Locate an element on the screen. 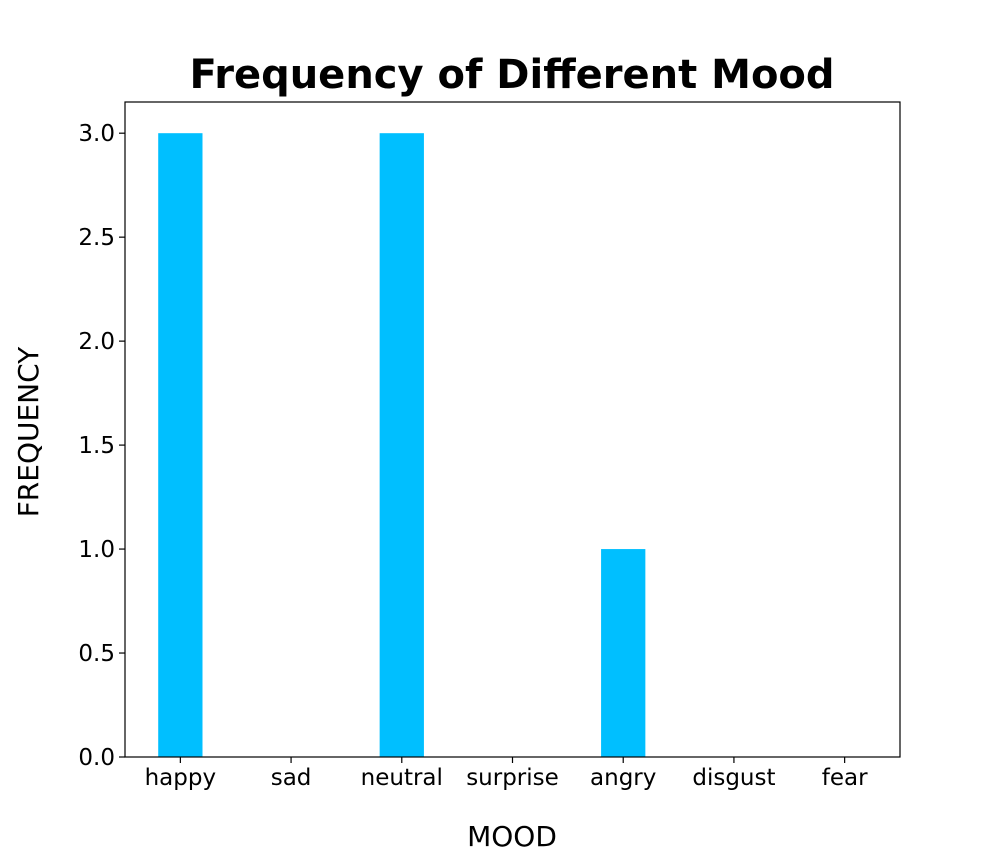  y-tick-label: 1.5 is located at coordinates (96, 446).